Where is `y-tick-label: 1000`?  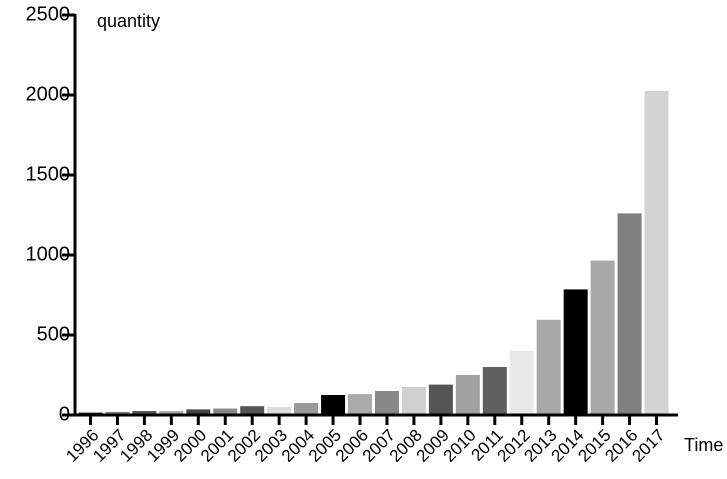 y-tick-label: 1000 is located at coordinates (48, 254).